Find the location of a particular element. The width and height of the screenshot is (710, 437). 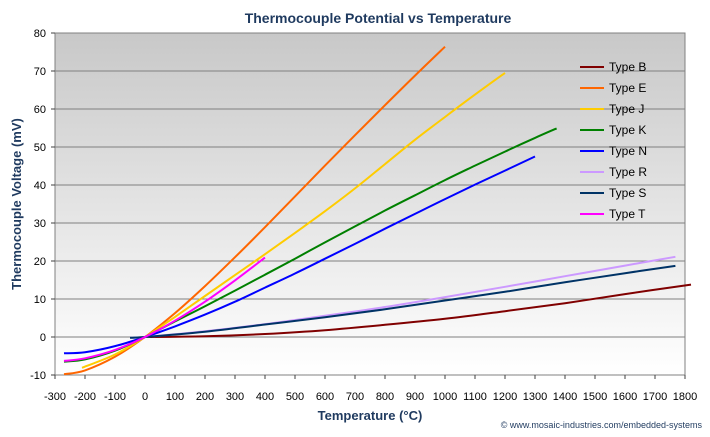

legend-label-type-t: Type T is located at coordinates (627, 214).